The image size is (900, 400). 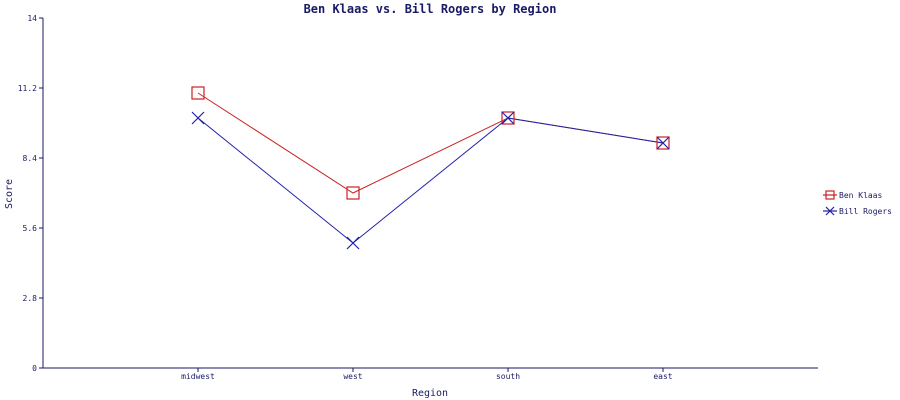 What do you see at coordinates (198, 376) in the screenshot?
I see `x-tick-label: midwest` at bounding box center [198, 376].